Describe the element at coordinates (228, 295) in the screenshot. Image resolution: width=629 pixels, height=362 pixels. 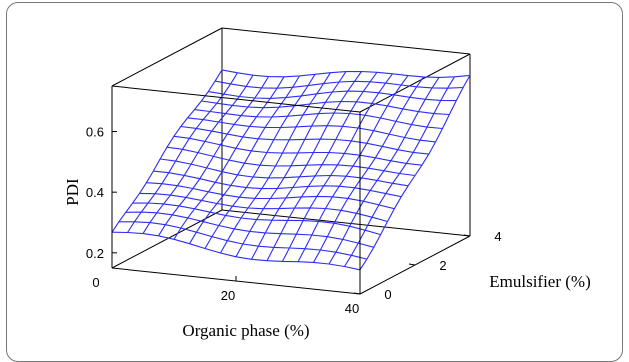
I see `x-tick-label: 20` at that location.